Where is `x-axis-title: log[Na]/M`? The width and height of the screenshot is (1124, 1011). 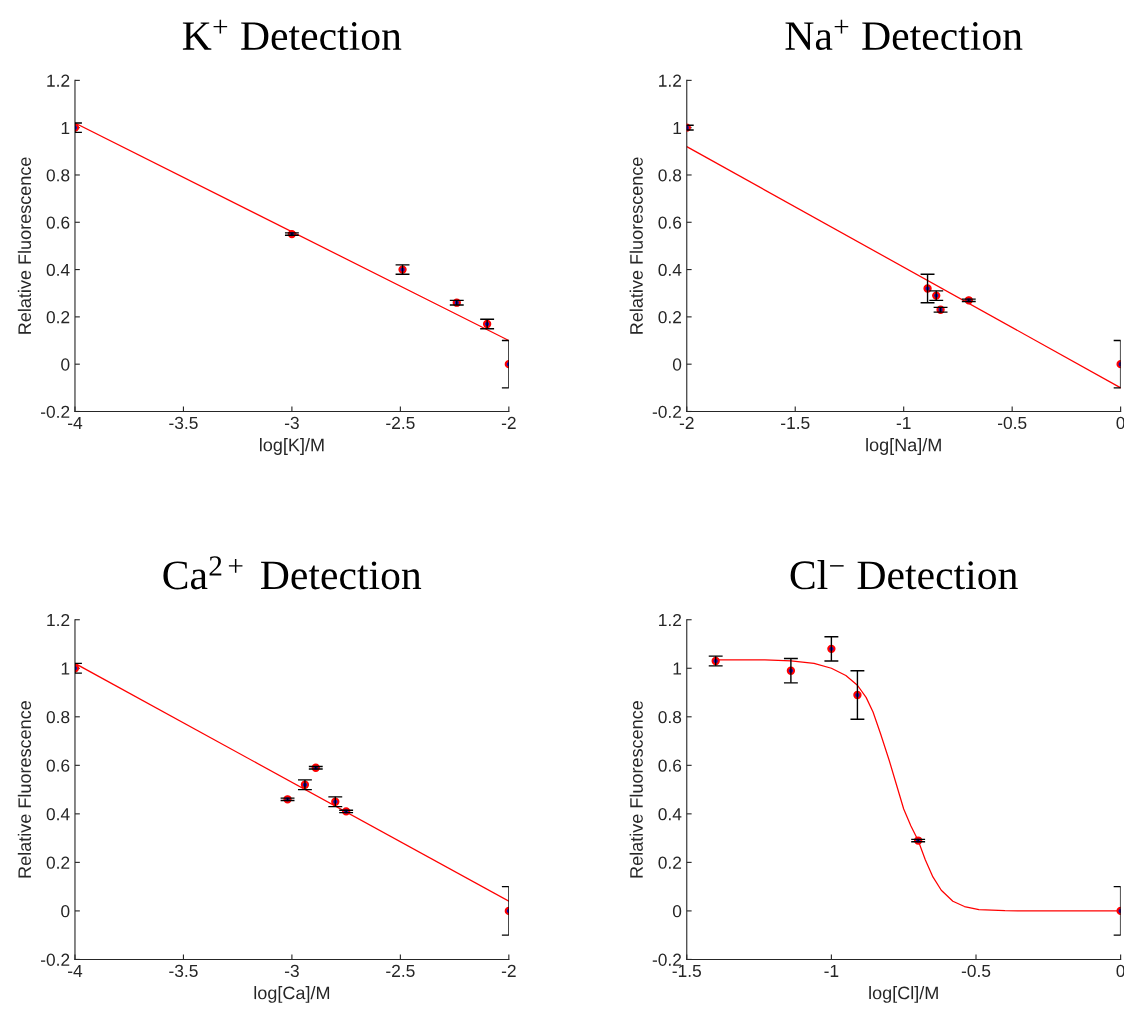
x-axis-title: log[Na]/M is located at coordinates (903, 446).